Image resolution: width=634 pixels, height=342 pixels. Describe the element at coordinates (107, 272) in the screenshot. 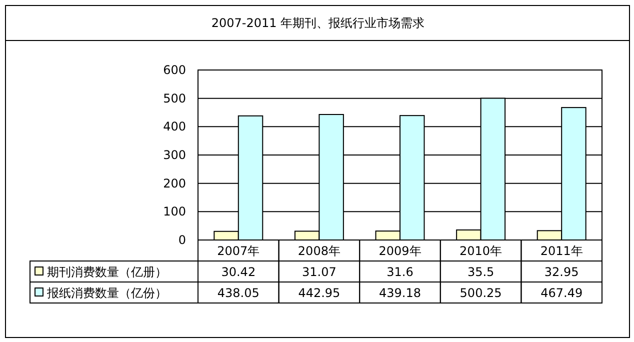

I see `legend-label: 期刊消费数量（亿册）` at that location.